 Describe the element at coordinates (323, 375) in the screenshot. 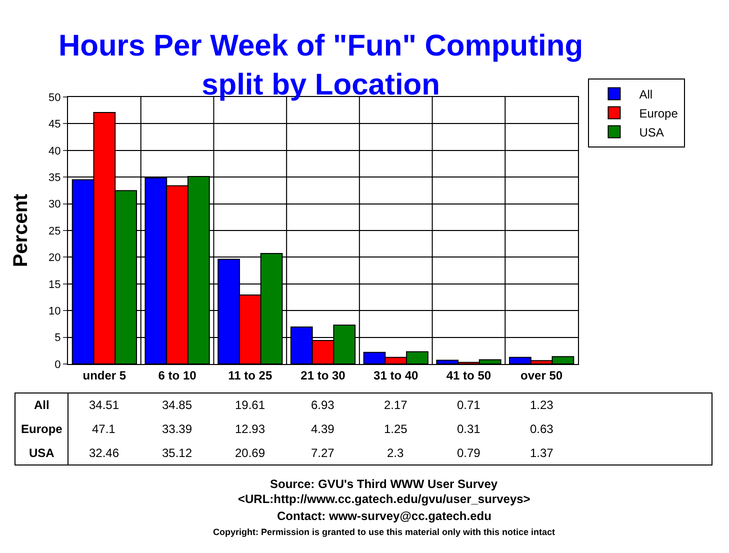

I see `x-tick-label: 21 to 30` at that location.